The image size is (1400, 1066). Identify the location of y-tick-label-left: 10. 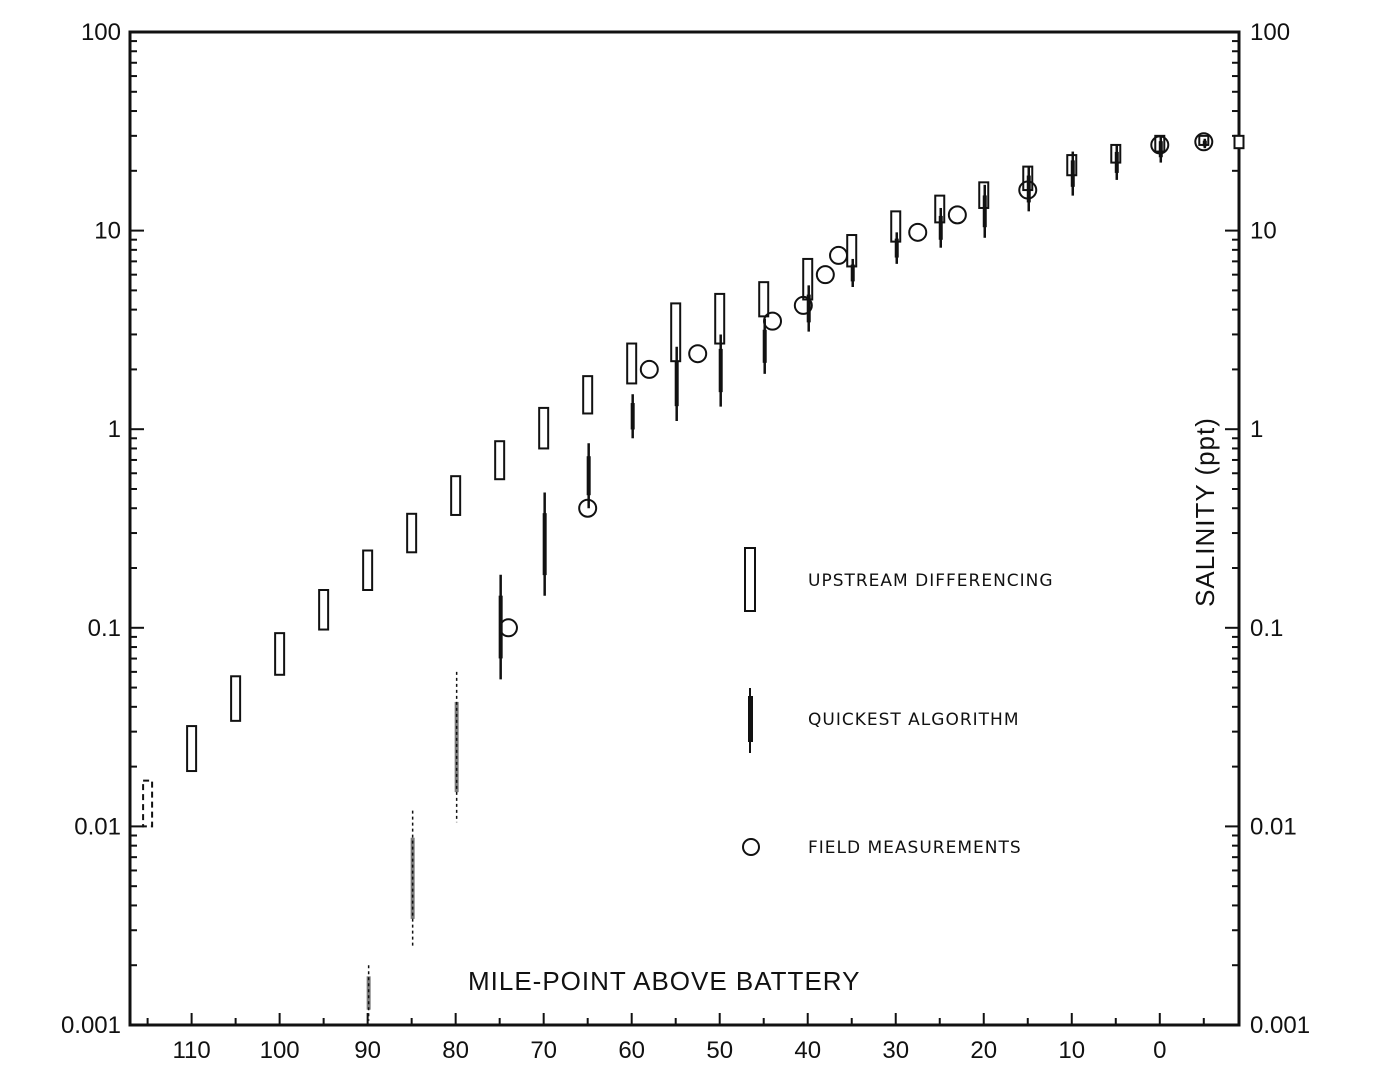
(107, 231).